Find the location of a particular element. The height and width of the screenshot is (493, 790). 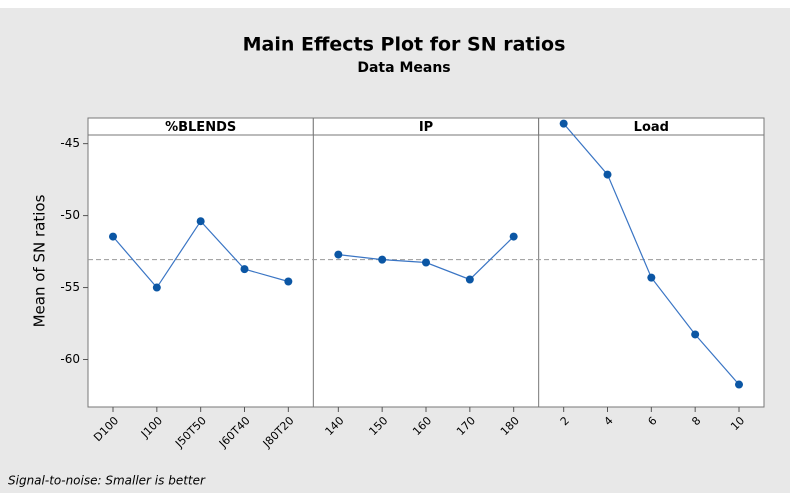

y-tick-label: -45 is located at coordinates (70, 143).